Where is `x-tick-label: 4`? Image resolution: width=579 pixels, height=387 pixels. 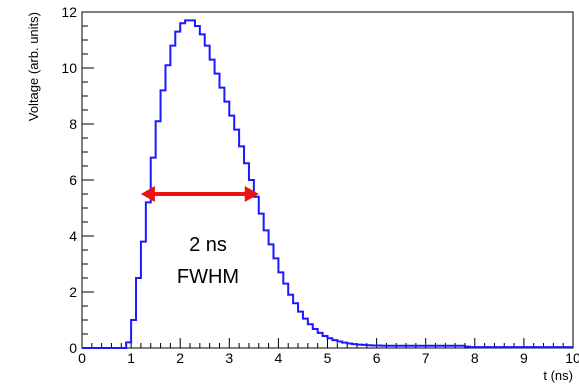 x-tick-label: 4 is located at coordinates (279, 358).